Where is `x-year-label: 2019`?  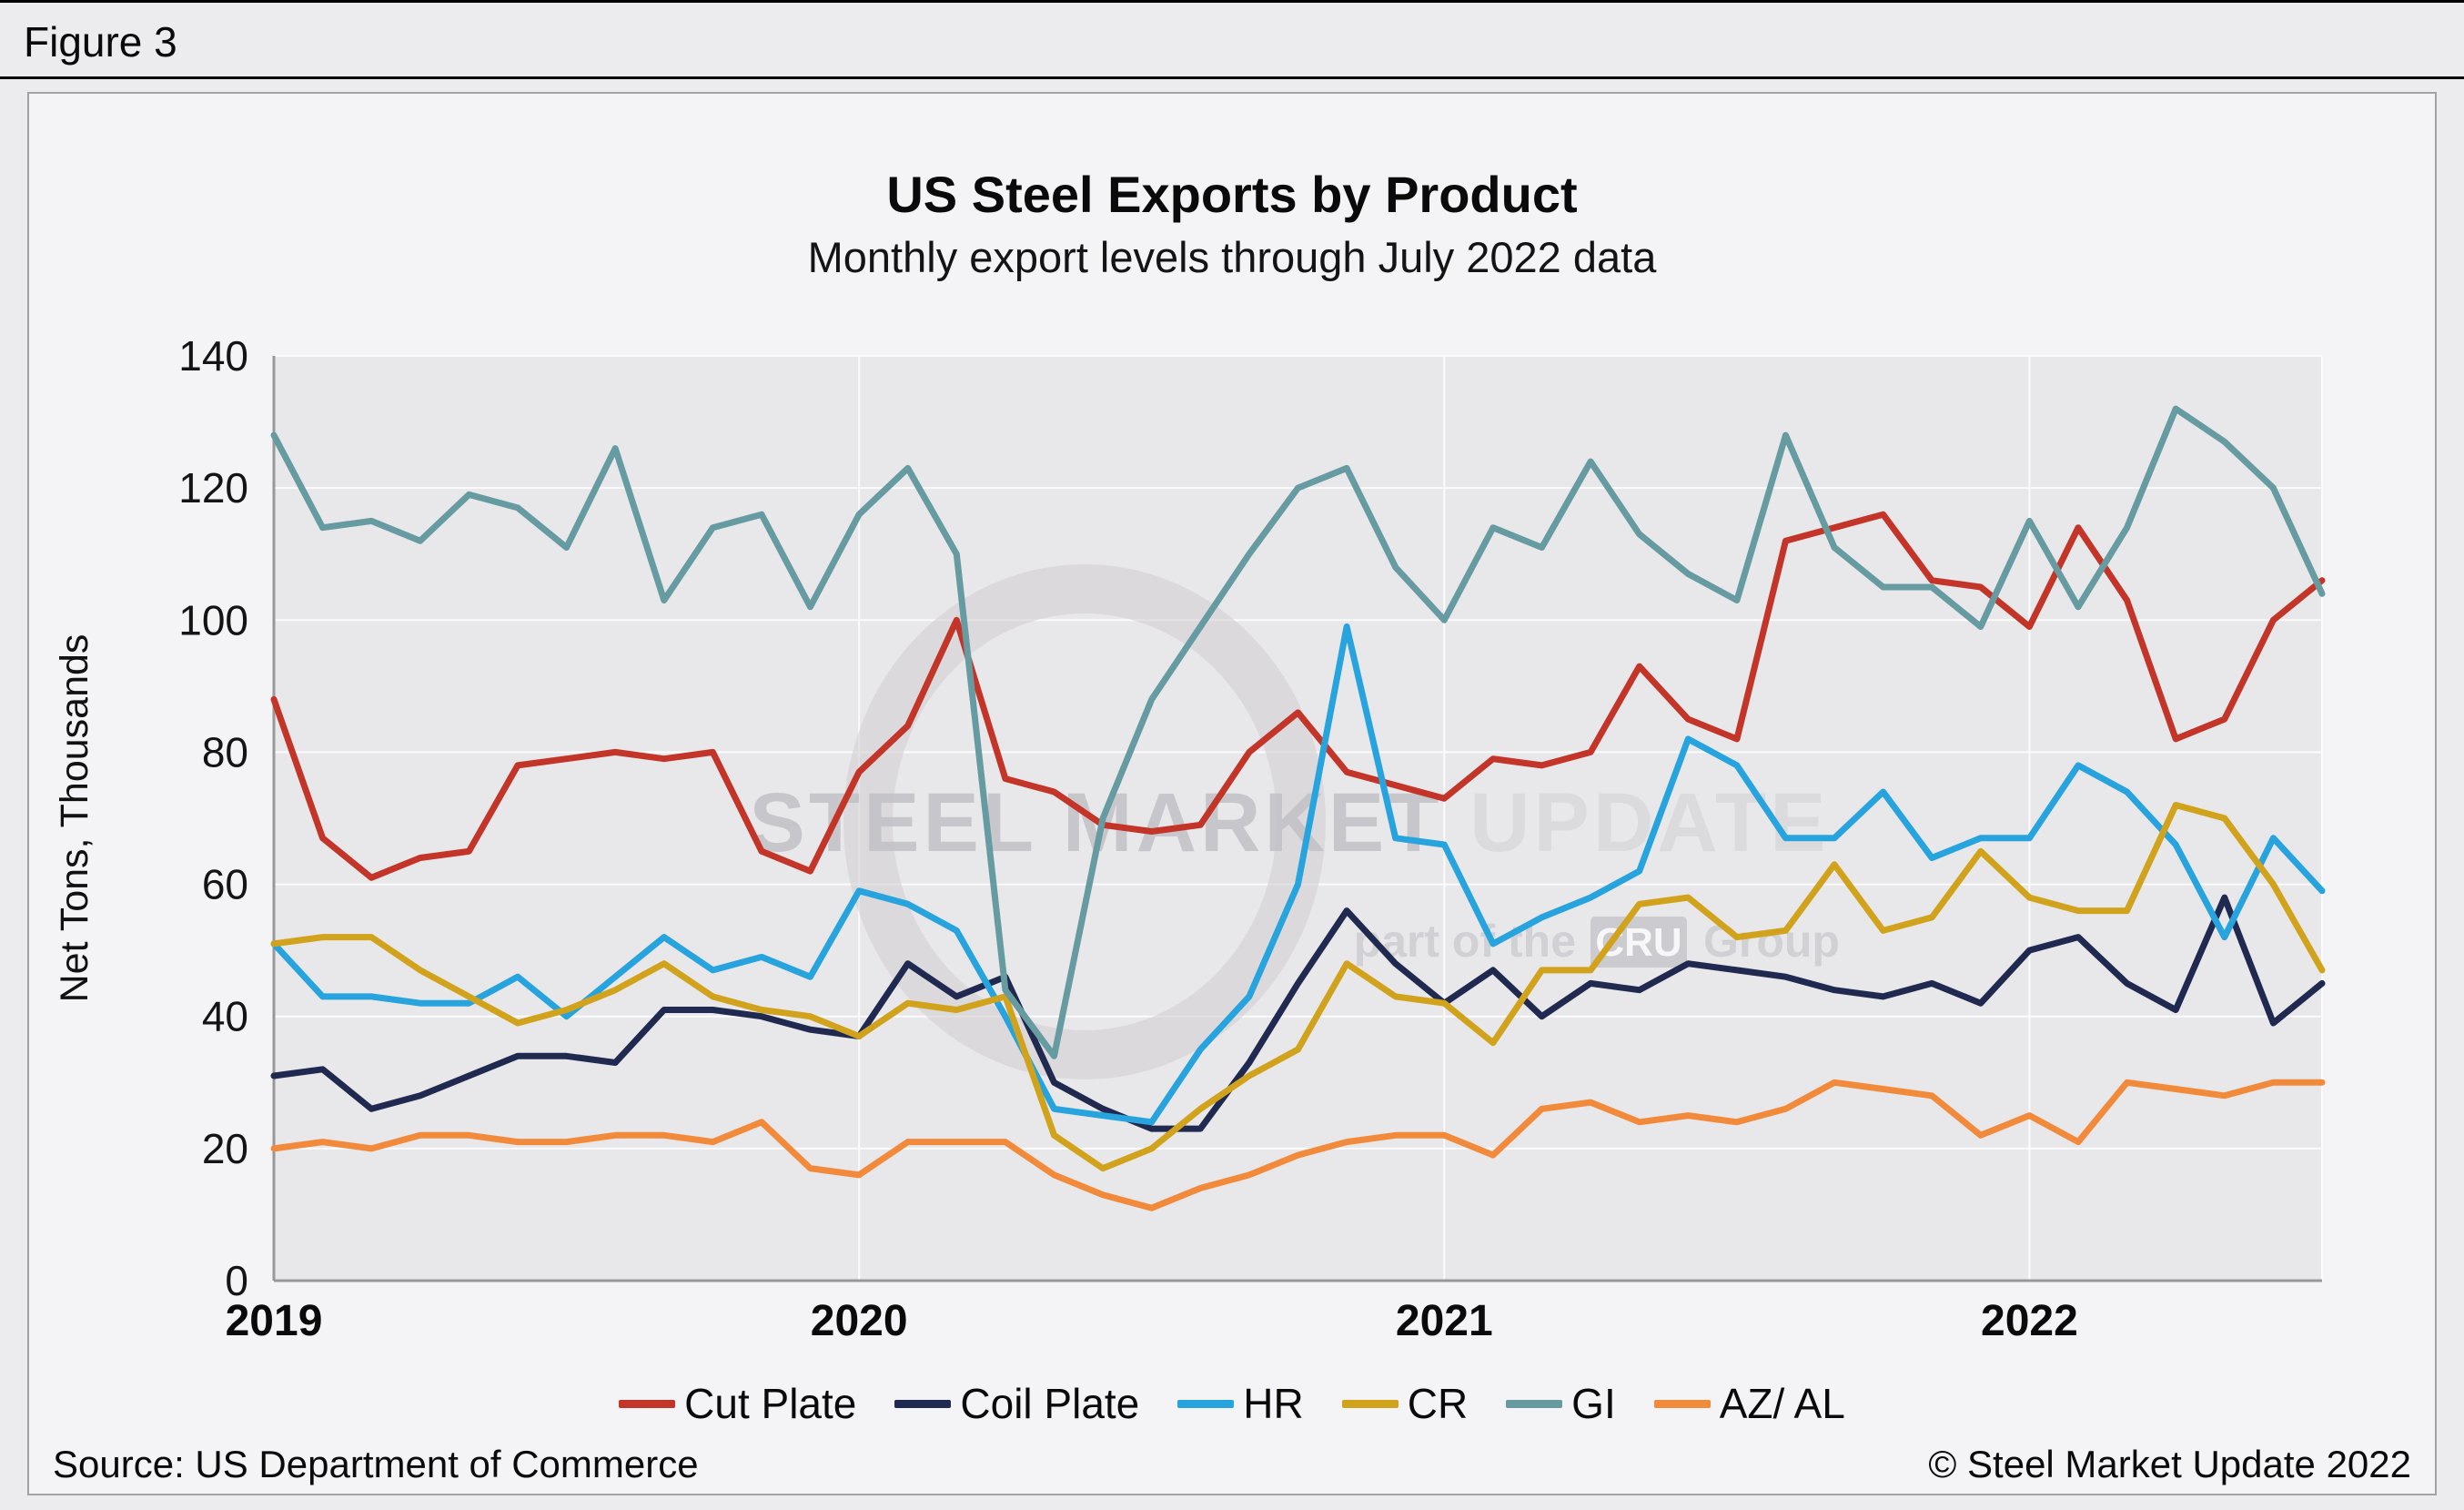 x-year-label: 2019 is located at coordinates (274, 1321).